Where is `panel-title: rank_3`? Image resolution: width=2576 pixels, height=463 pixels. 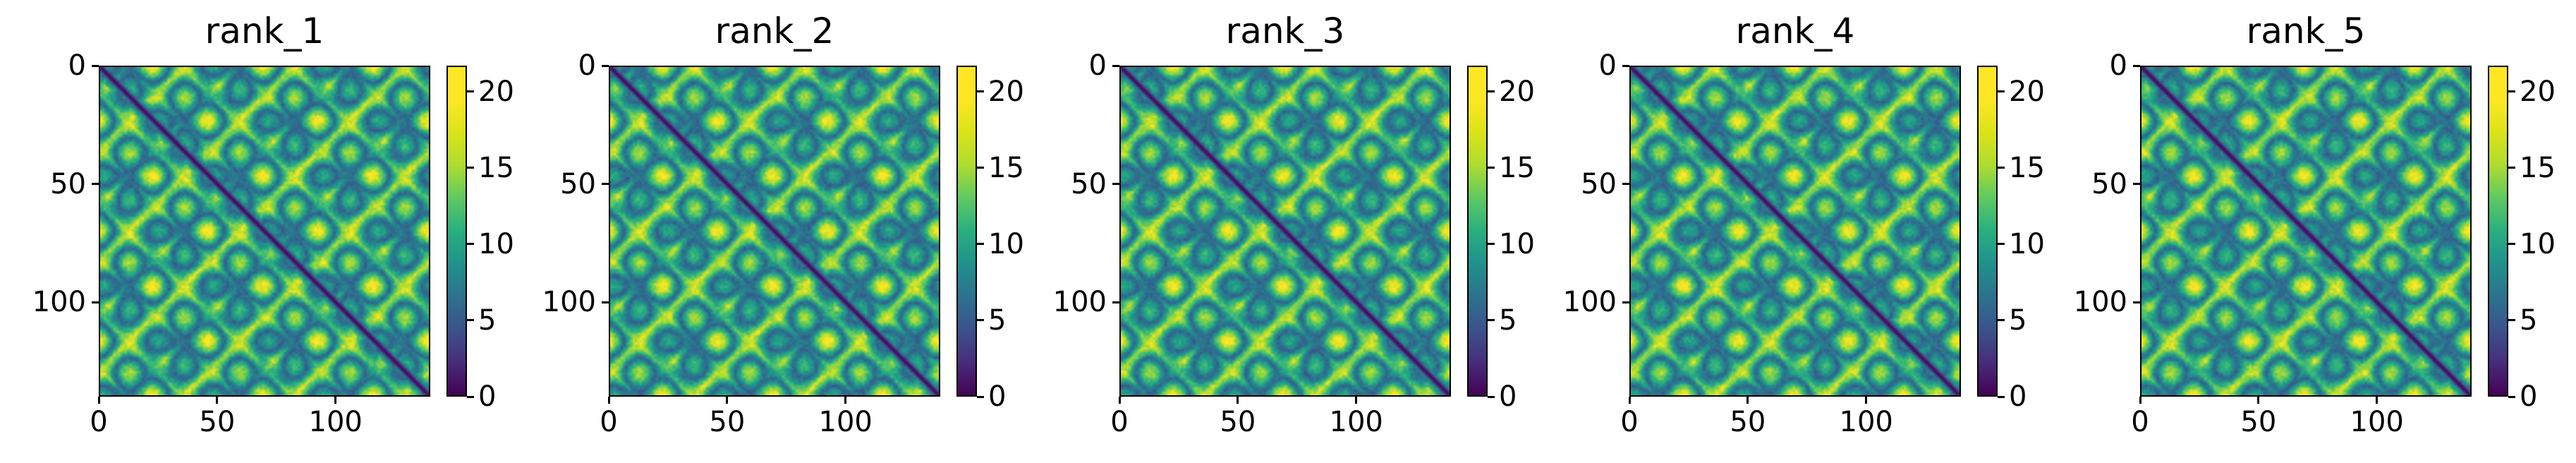 panel-title: rank_3 is located at coordinates (1285, 31).